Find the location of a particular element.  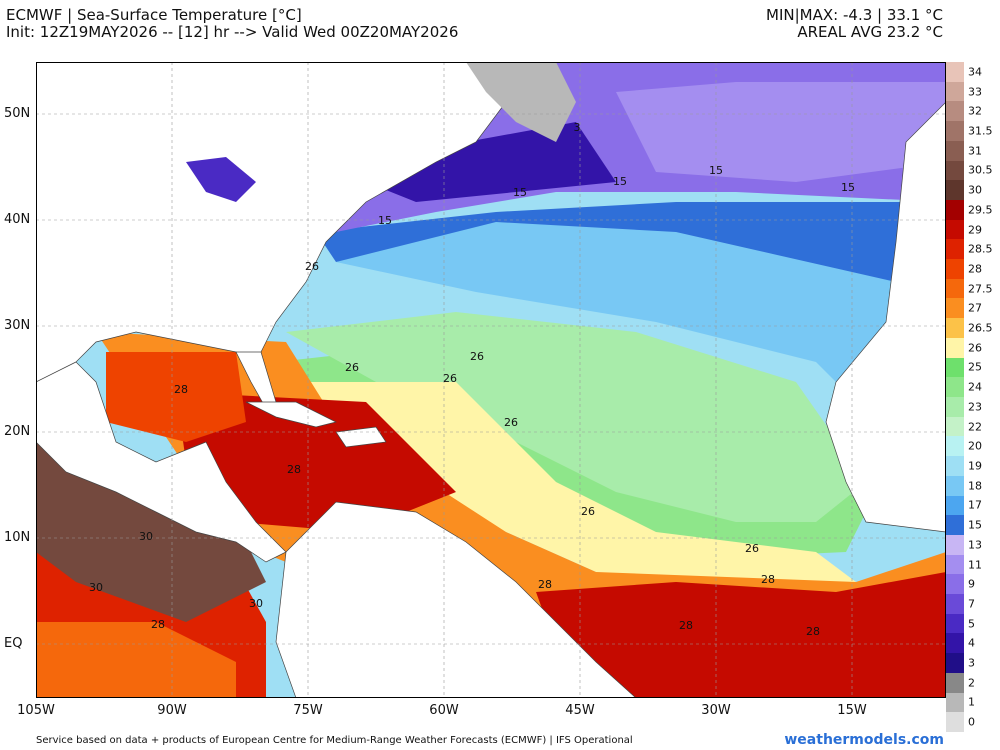

colorbar-label: 5 is located at coordinates (971, 624).